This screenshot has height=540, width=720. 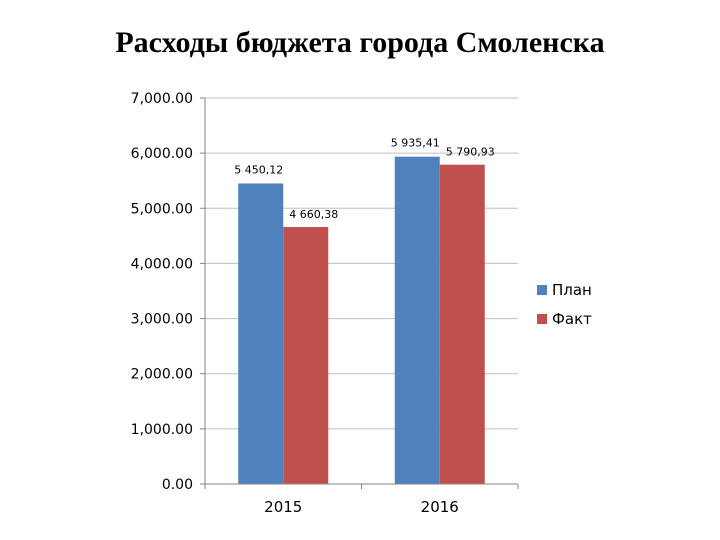 What do you see at coordinates (313, 214) in the screenshot?
I see `data-label: 4 660,38` at bounding box center [313, 214].